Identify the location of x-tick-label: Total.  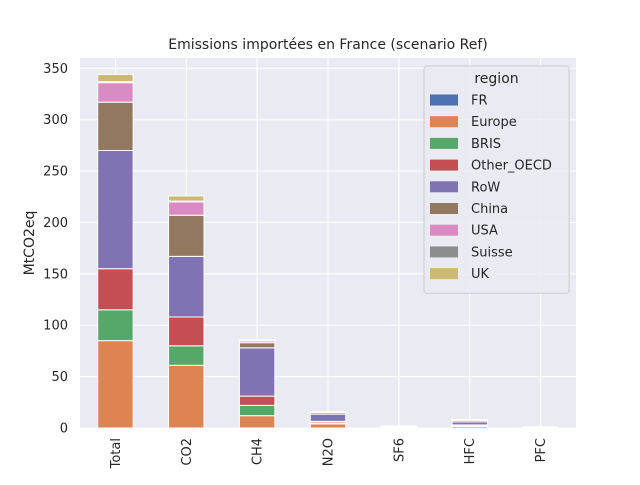
(116, 453).